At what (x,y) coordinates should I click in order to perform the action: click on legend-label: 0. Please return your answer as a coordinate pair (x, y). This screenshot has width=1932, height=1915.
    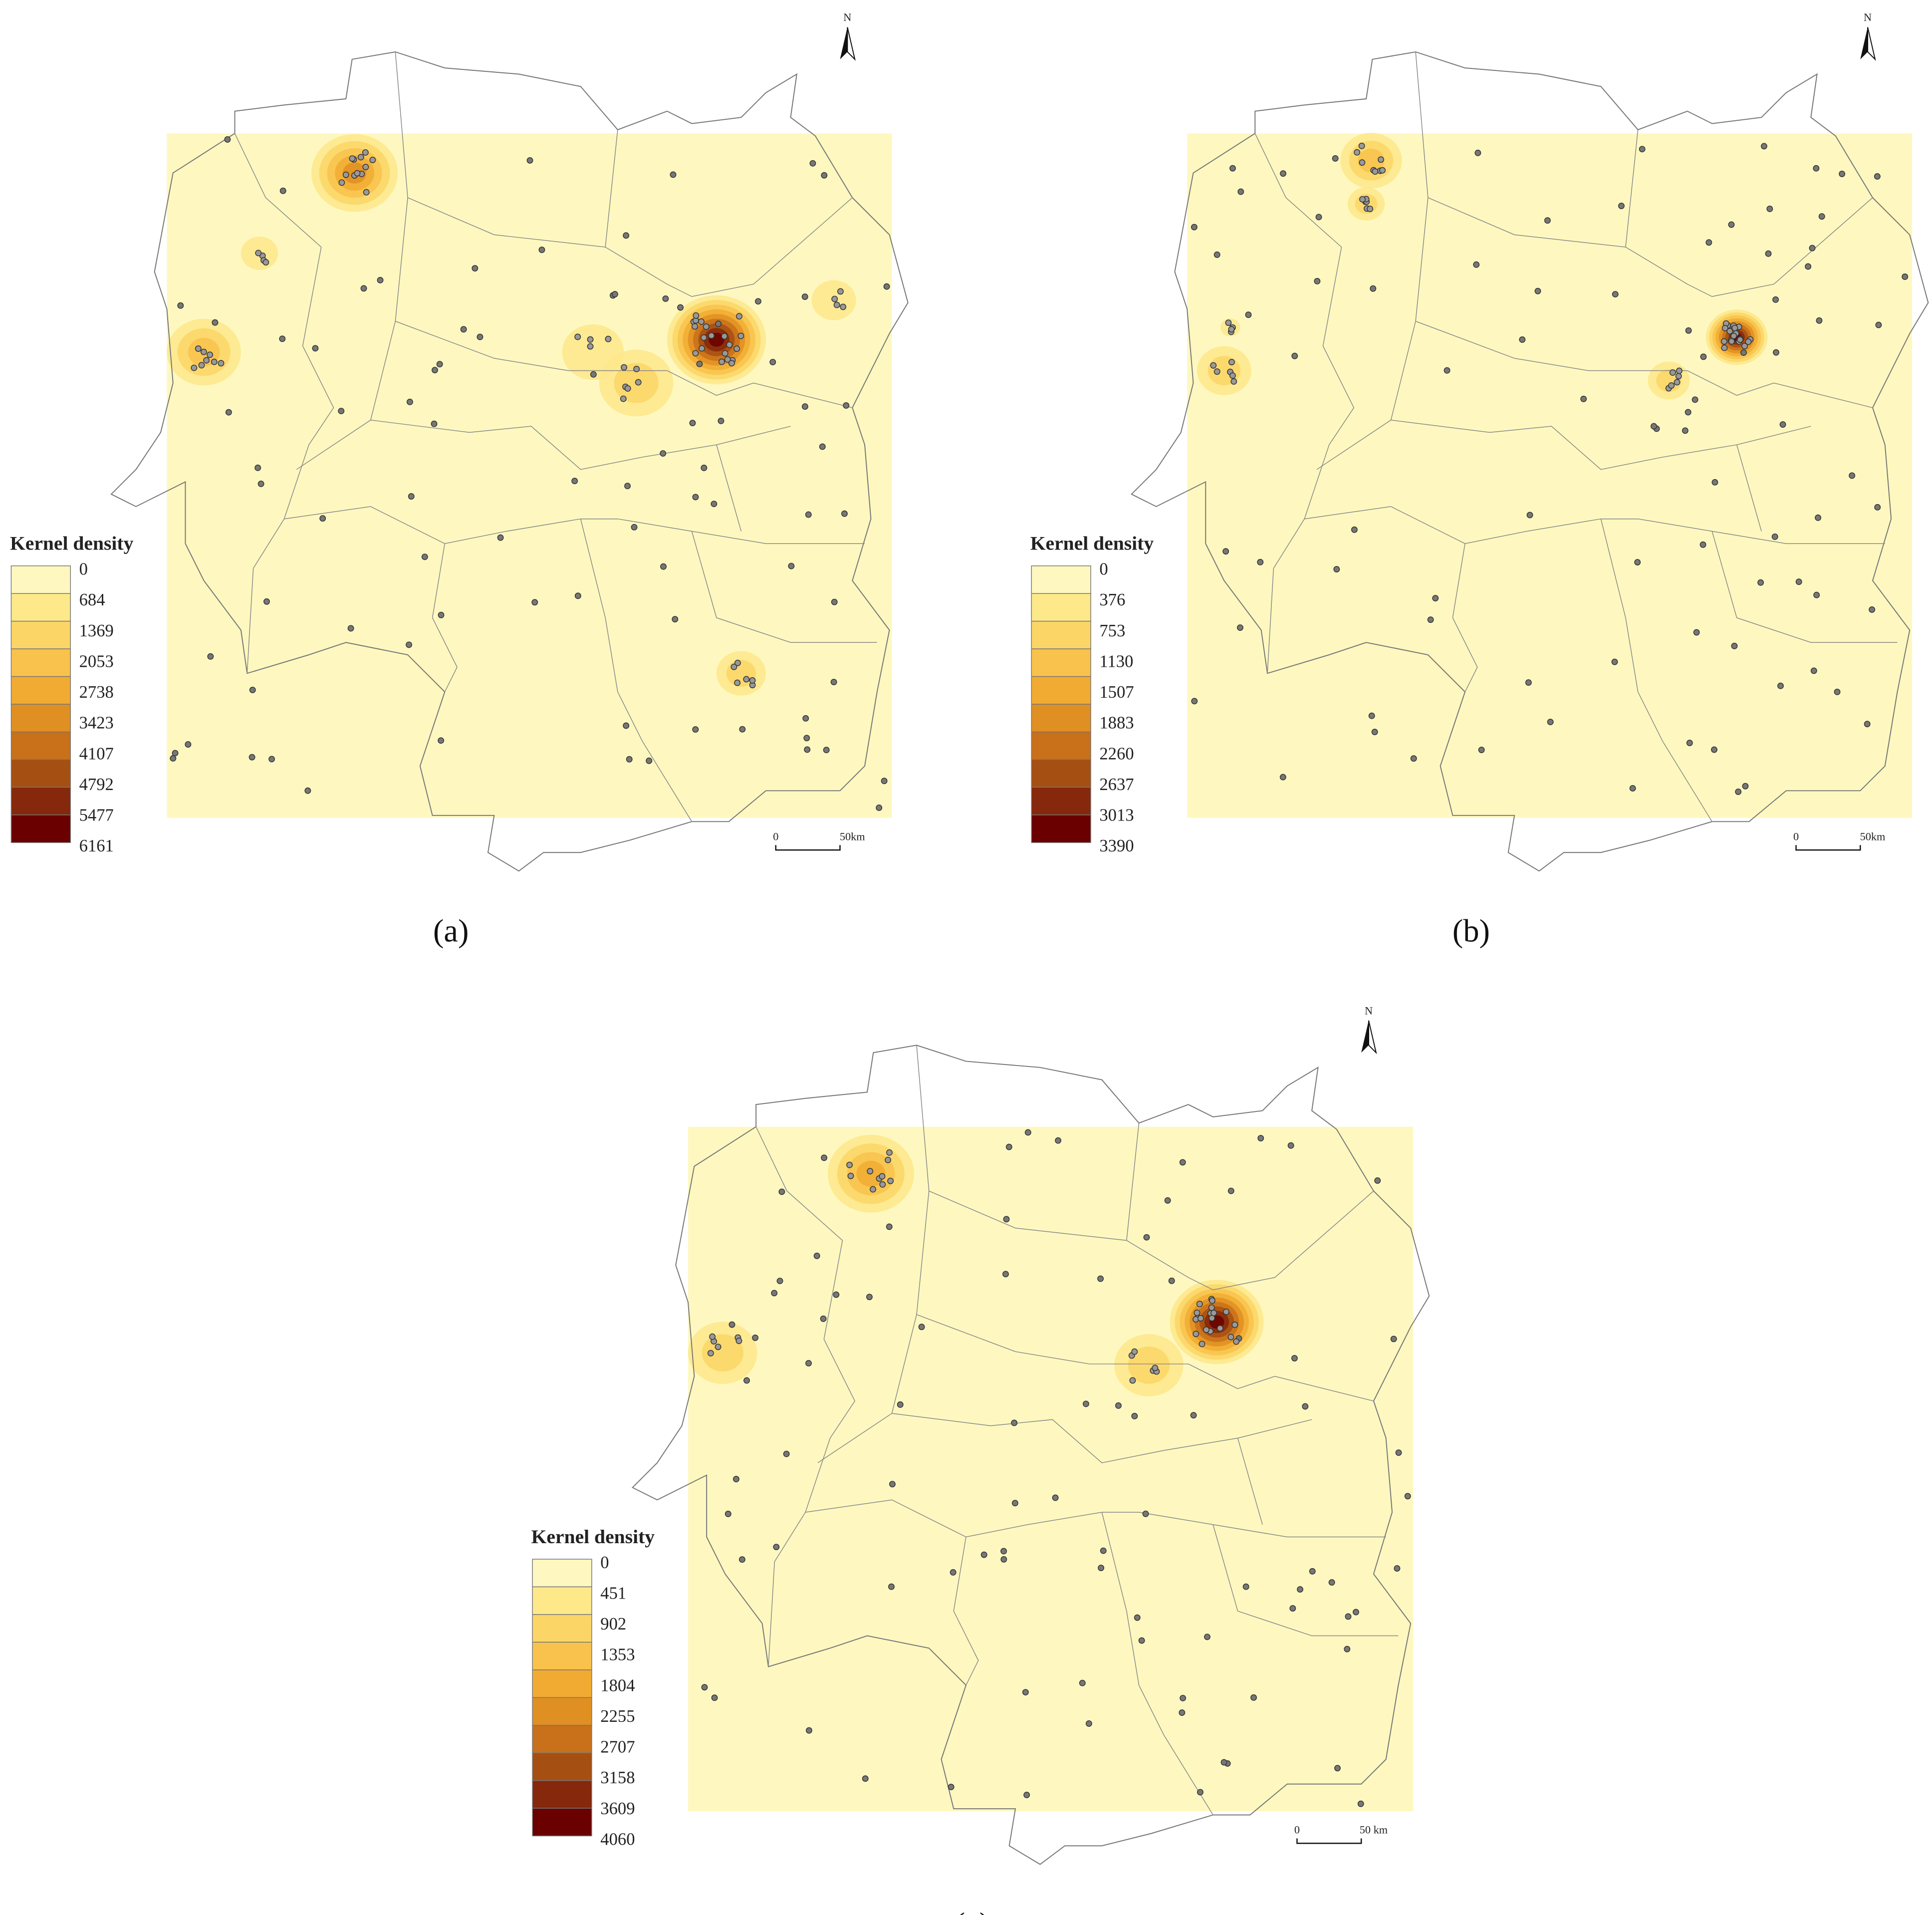
    Looking at the image, I should click on (604, 1563).